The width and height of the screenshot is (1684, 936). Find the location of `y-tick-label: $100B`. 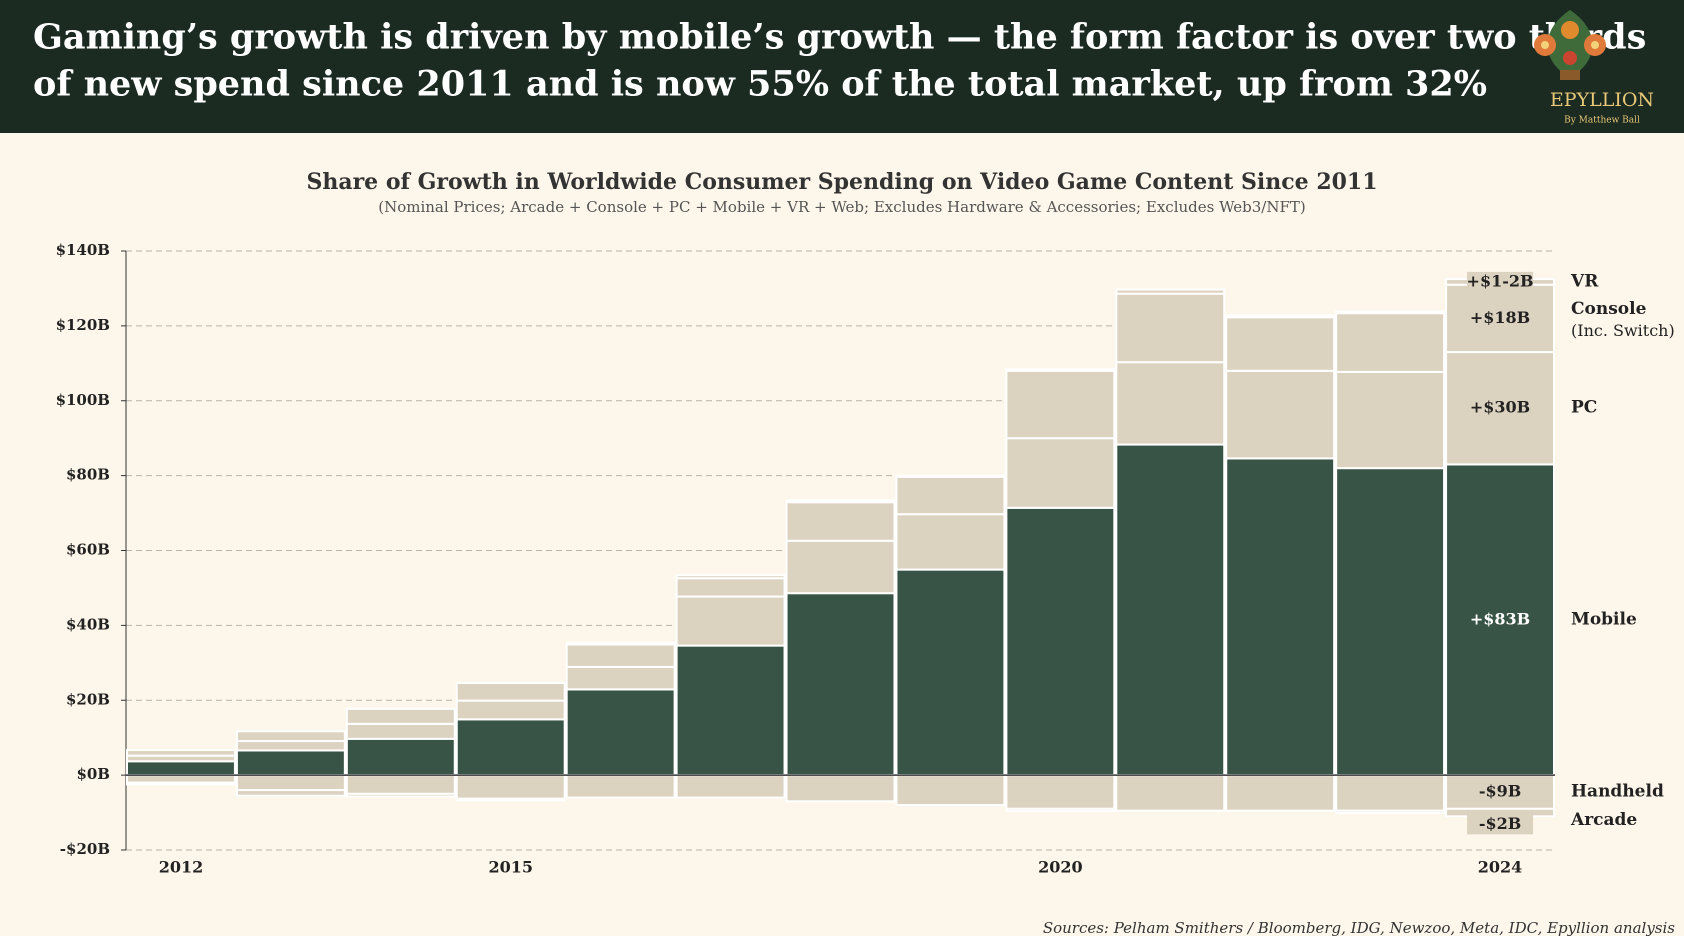

y-tick-label: $100B is located at coordinates (83, 400).